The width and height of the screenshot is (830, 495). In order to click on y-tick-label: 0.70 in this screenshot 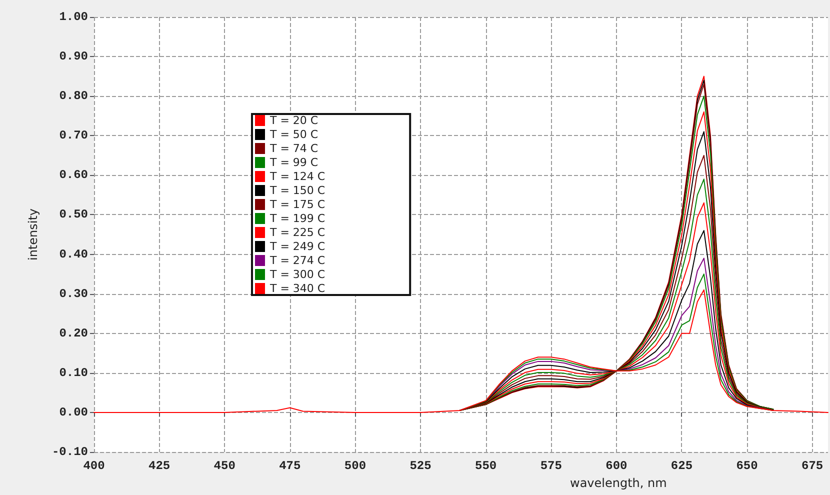, I will do `click(73, 135)`.